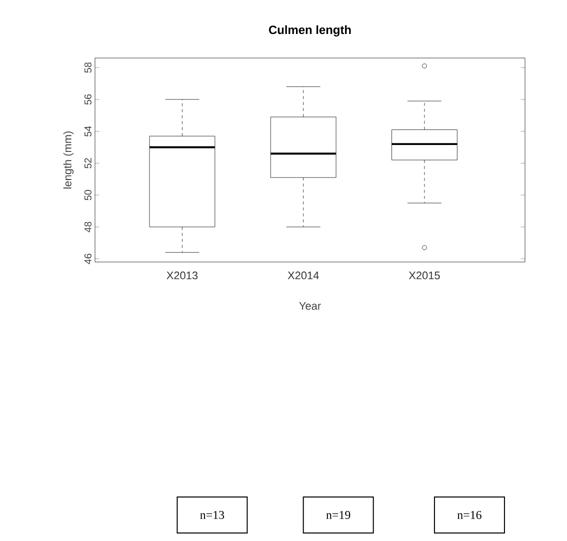 This screenshot has height=541, width=567. I want to click on y-tick-label: 46, so click(88, 259).